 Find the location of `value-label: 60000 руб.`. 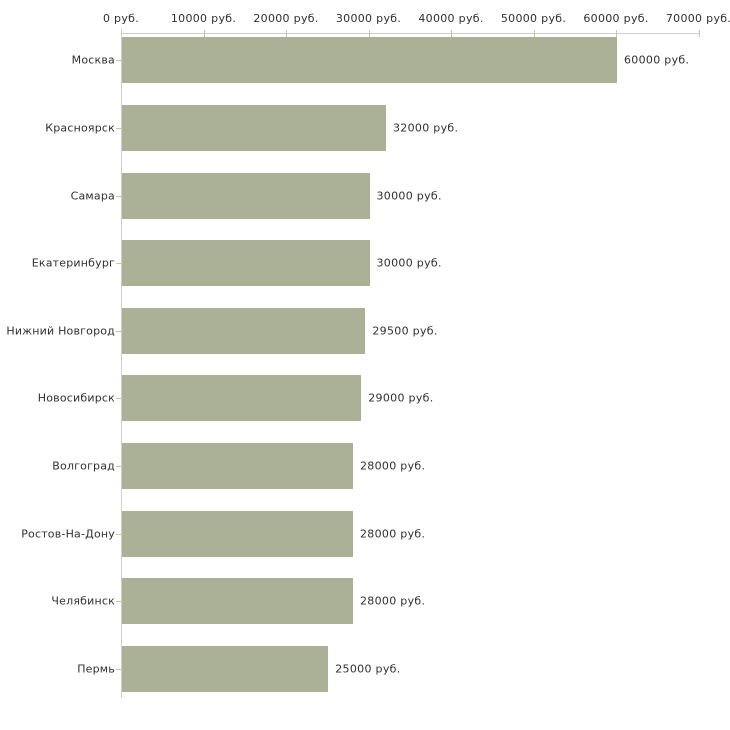

value-label: 60000 руб. is located at coordinates (657, 60).